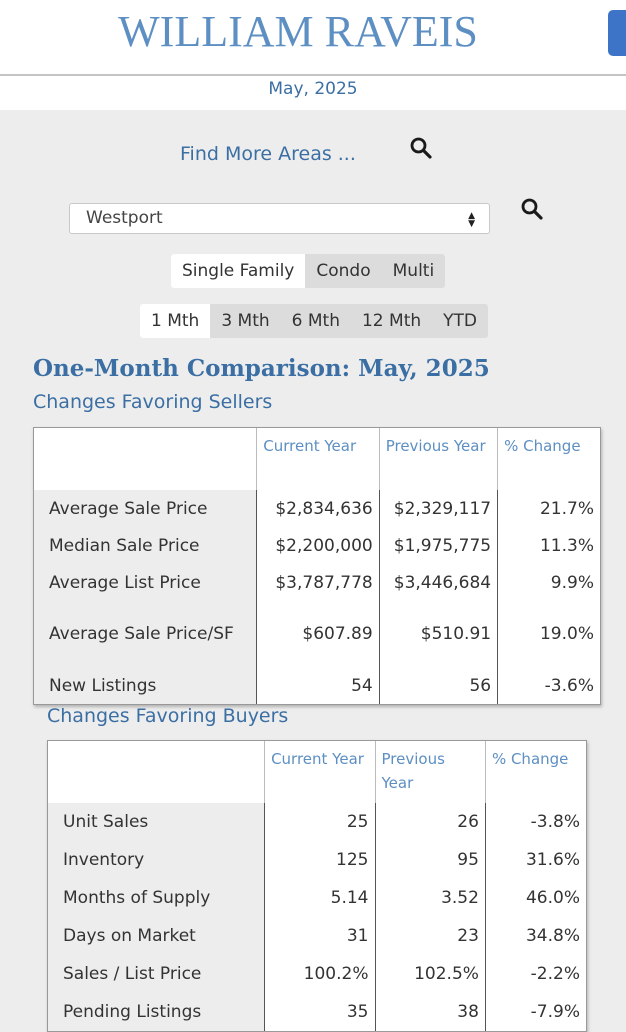  I want to click on previous-year-value: 102.5%, so click(430, 974).